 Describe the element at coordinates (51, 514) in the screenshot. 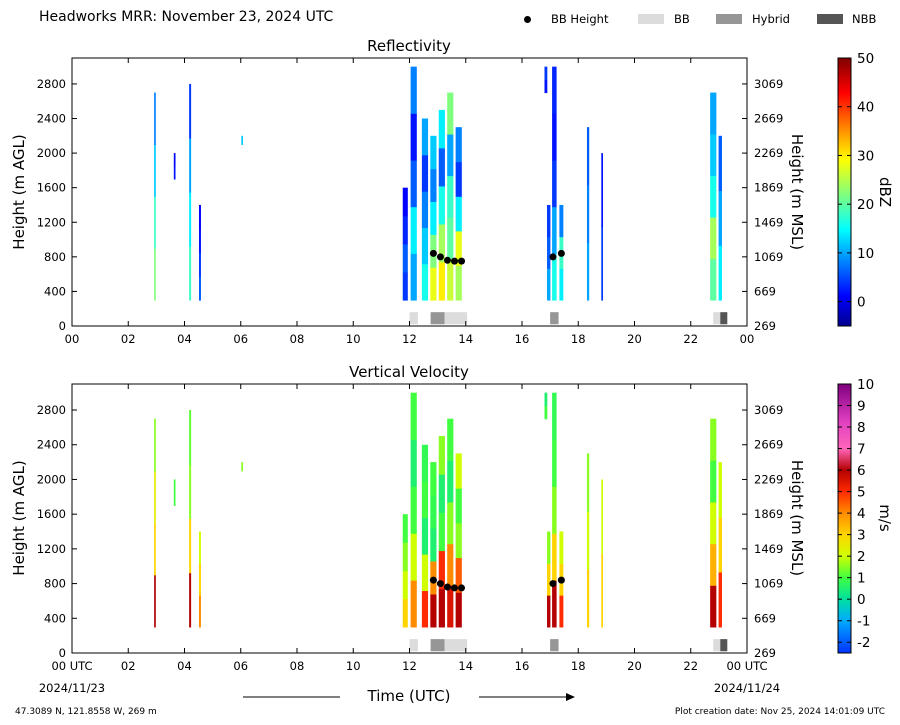

I see `y-tick-label: 1600` at that location.